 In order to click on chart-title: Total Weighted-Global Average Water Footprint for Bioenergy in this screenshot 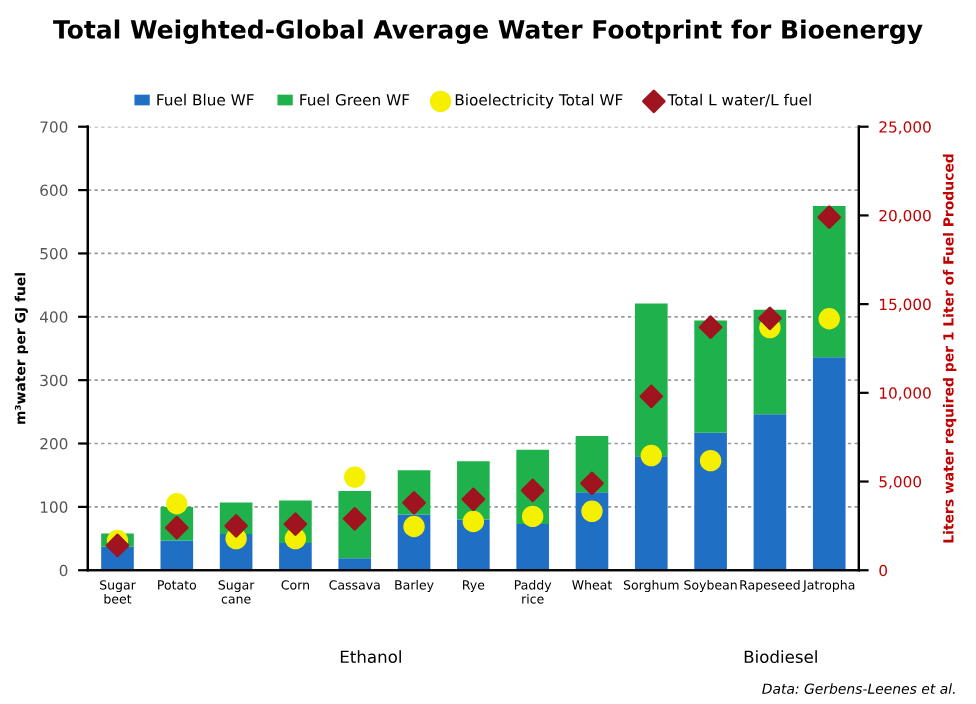, I will do `click(488, 31)`.